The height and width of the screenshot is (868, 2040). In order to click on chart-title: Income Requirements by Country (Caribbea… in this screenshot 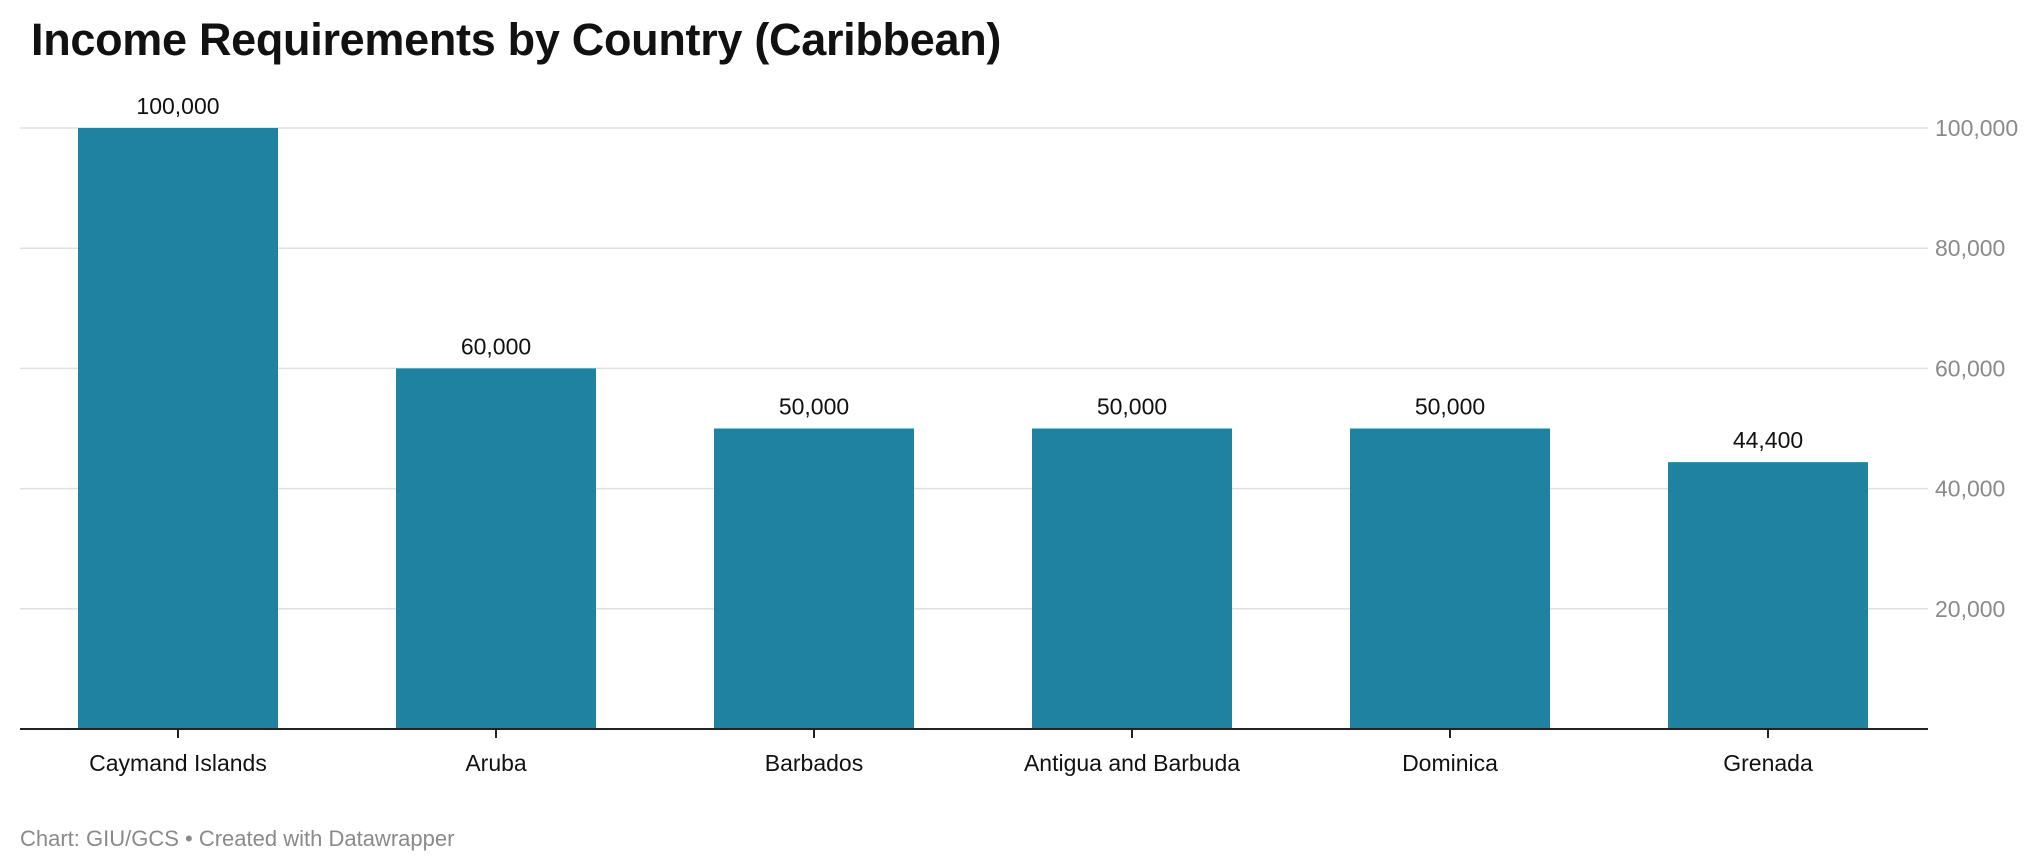, I will do `click(516, 39)`.